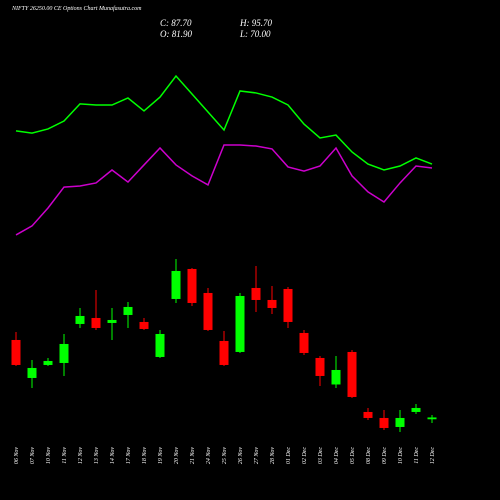 This screenshot has height=500, width=500. I want to click on x-tick-label: 01 Dec, so click(289, 455).